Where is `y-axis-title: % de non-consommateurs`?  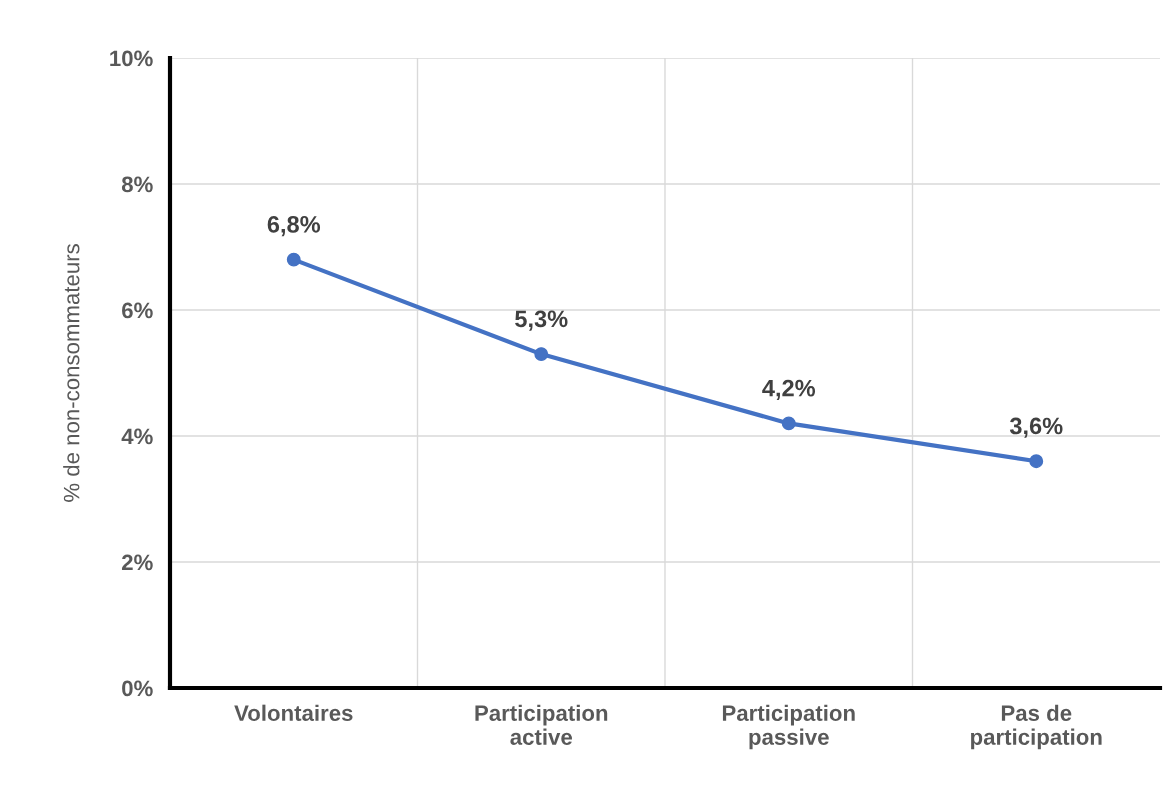 y-axis-title: % de non-consommateurs is located at coordinates (71, 373).